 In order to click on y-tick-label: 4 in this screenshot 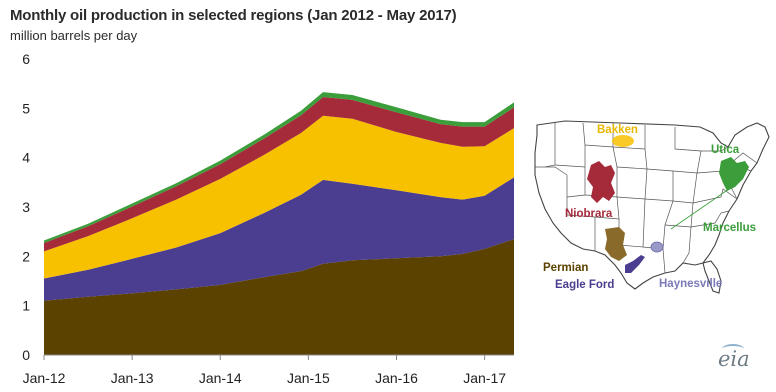, I will do `click(26, 158)`.